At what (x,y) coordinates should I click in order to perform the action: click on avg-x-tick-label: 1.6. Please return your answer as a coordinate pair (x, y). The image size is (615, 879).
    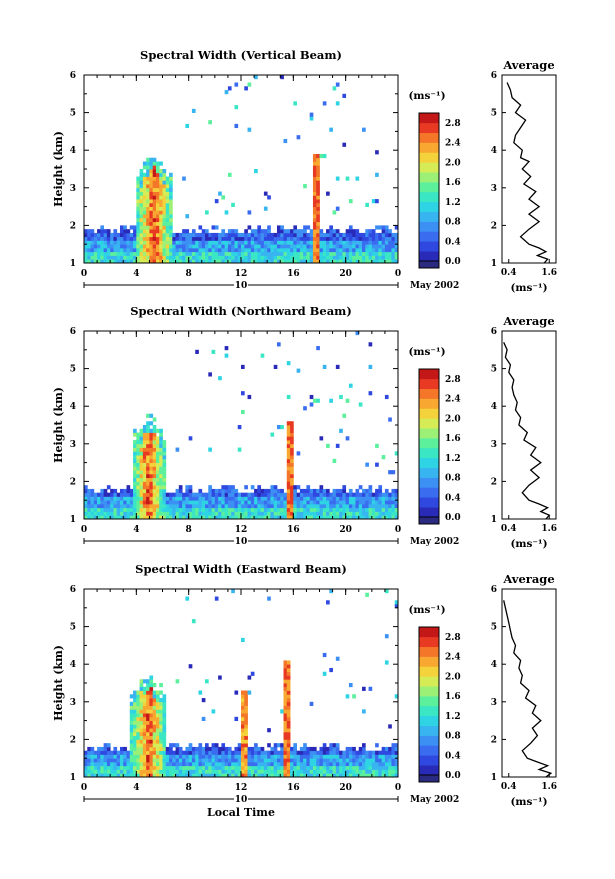
    Looking at the image, I should click on (549, 529).